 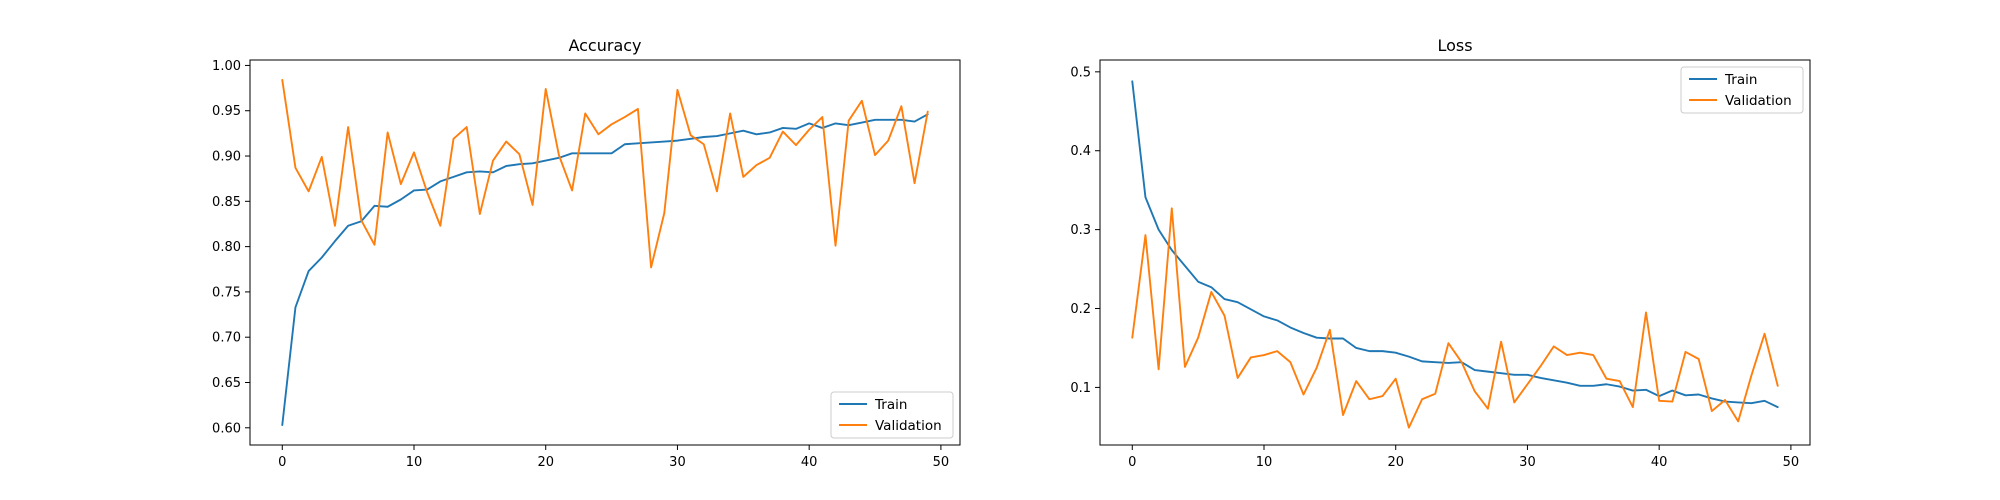 I want to click on accuracy-y-tick-label: 0.60, so click(x=226, y=428).